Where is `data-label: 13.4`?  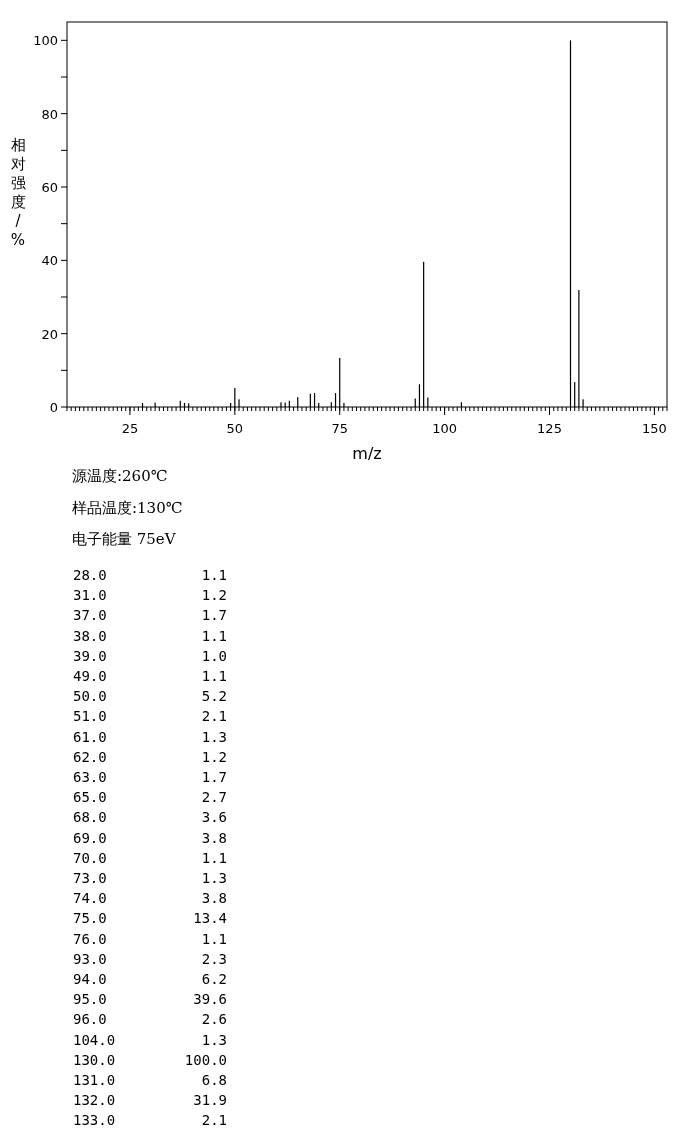 data-label: 13.4 is located at coordinates (210, 918).